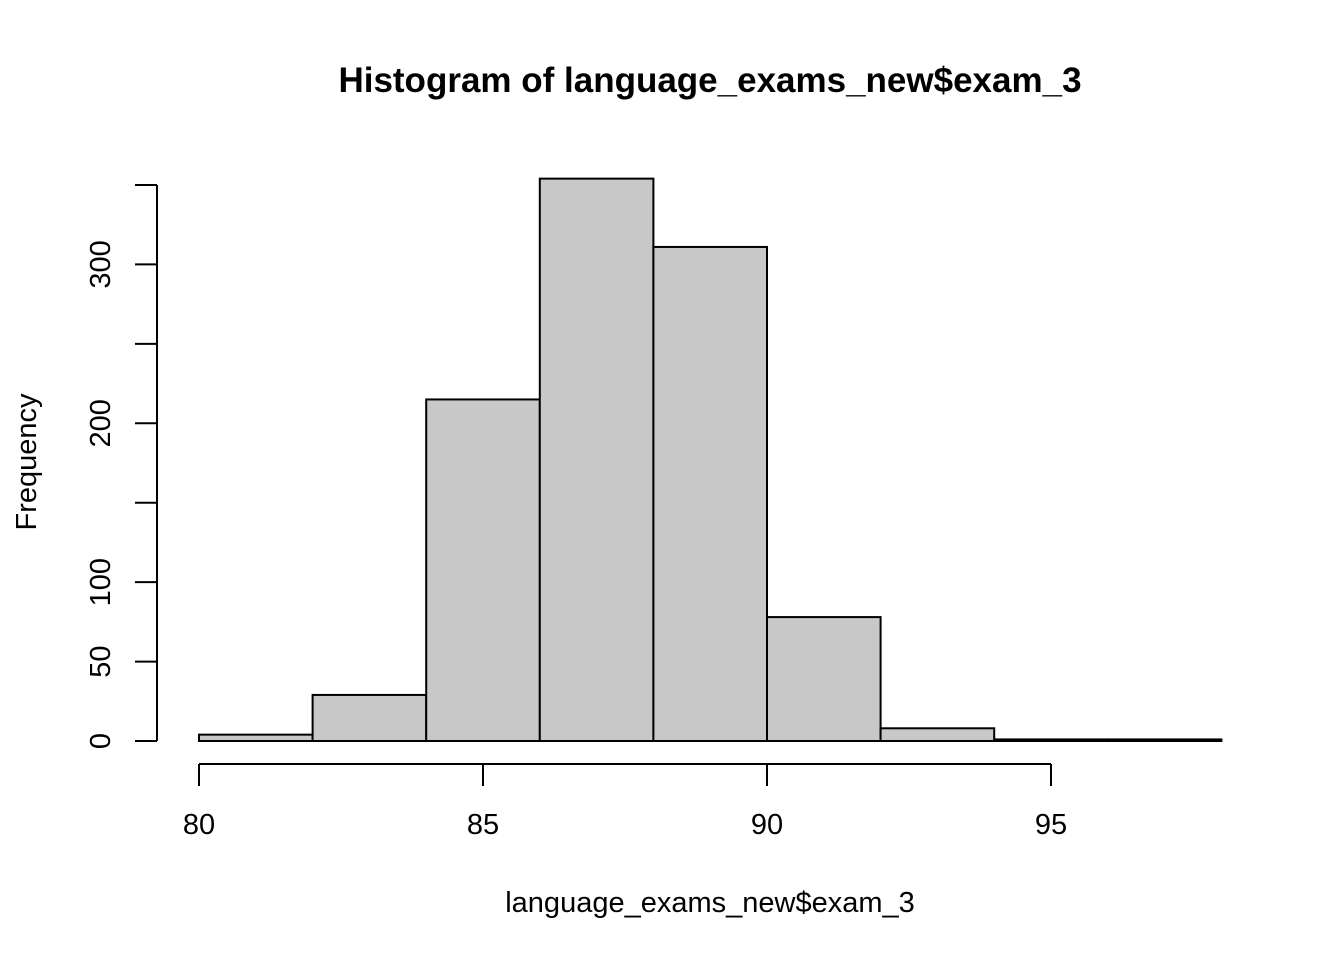 Image resolution: width=1344 pixels, height=960 pixels. What do you see at coordinates (101, 423) in the screenshot?
I see `y-tick-label: 200` at bounding box center [101, 423].